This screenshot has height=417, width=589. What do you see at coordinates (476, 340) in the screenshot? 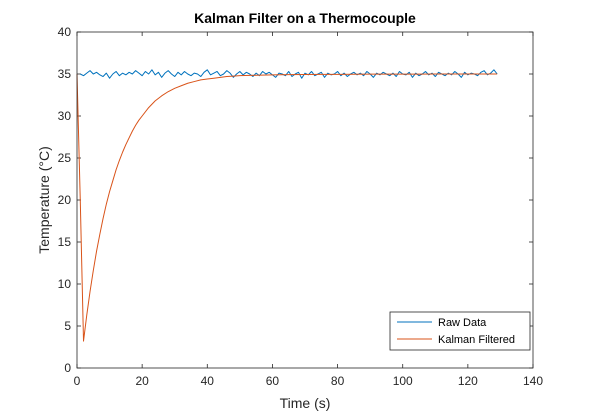
I see `legend-label-kalman-filtered: Kalman Filtered` at bounding box center [476, 340].